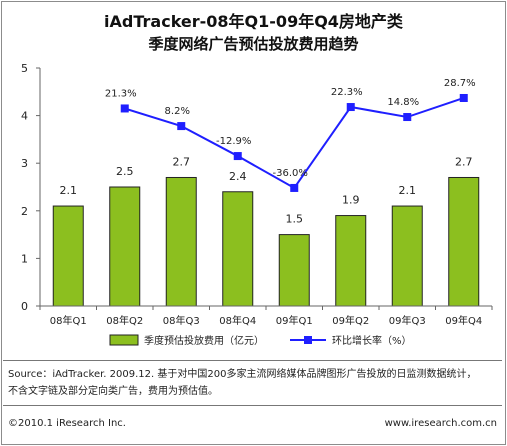 The width and height of the screenshot is (507, 446). I want to click on y-tick-label: 4, so click(24, 116).